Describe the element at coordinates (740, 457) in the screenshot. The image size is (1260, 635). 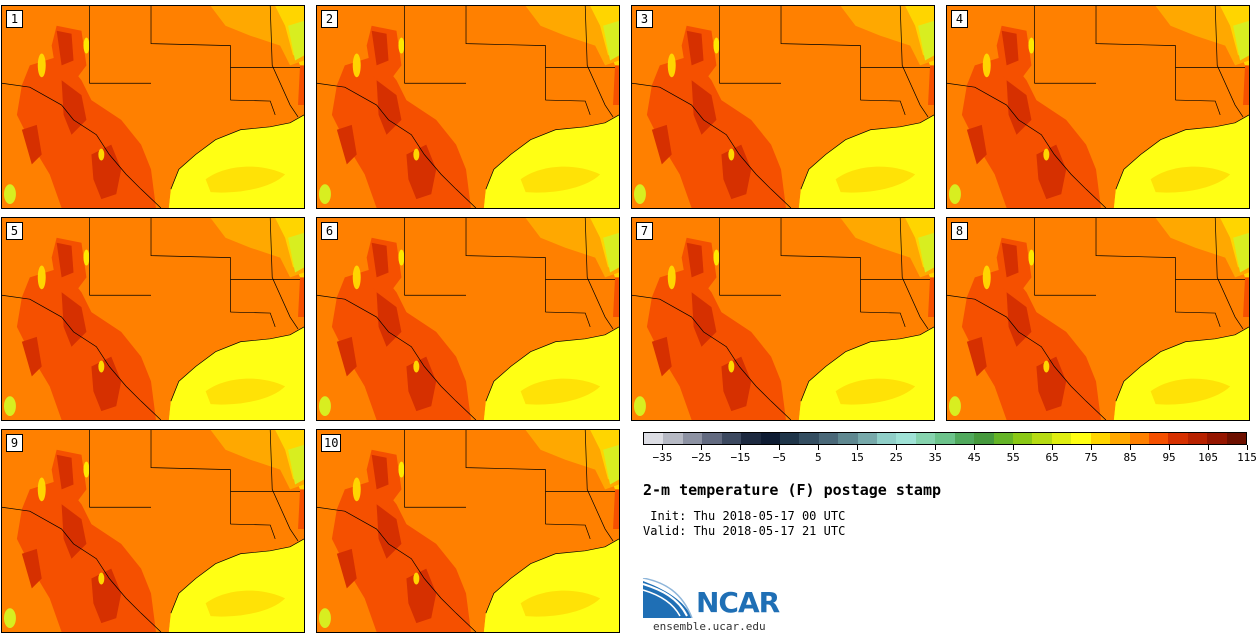
I see `colorbar-tick-label: −15` at that location.